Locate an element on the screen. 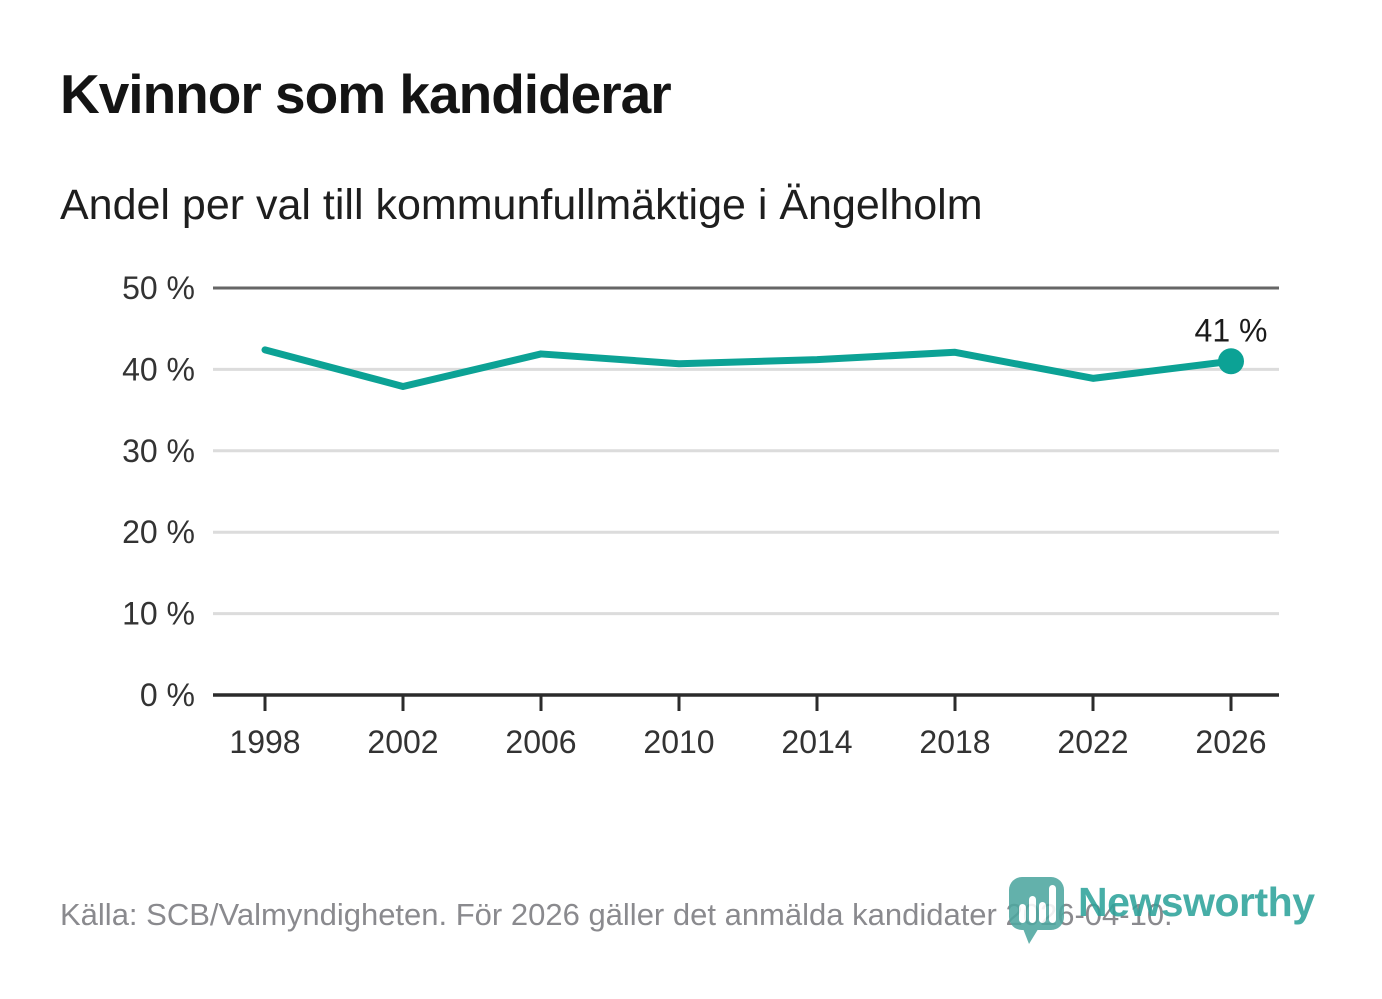 The width and height of the screenshot is (1382, 999). y-tick-label: 20 % is located at coordinates (158, 532).